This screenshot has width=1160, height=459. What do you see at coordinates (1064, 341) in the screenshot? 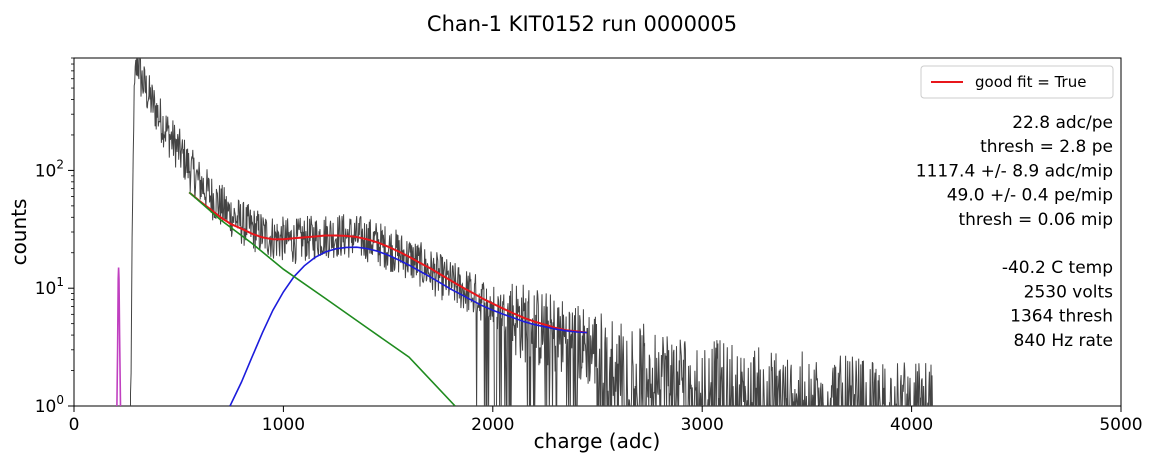
I see `annotation-line: 840 Hz rate` at bounding box center [1064, 341].